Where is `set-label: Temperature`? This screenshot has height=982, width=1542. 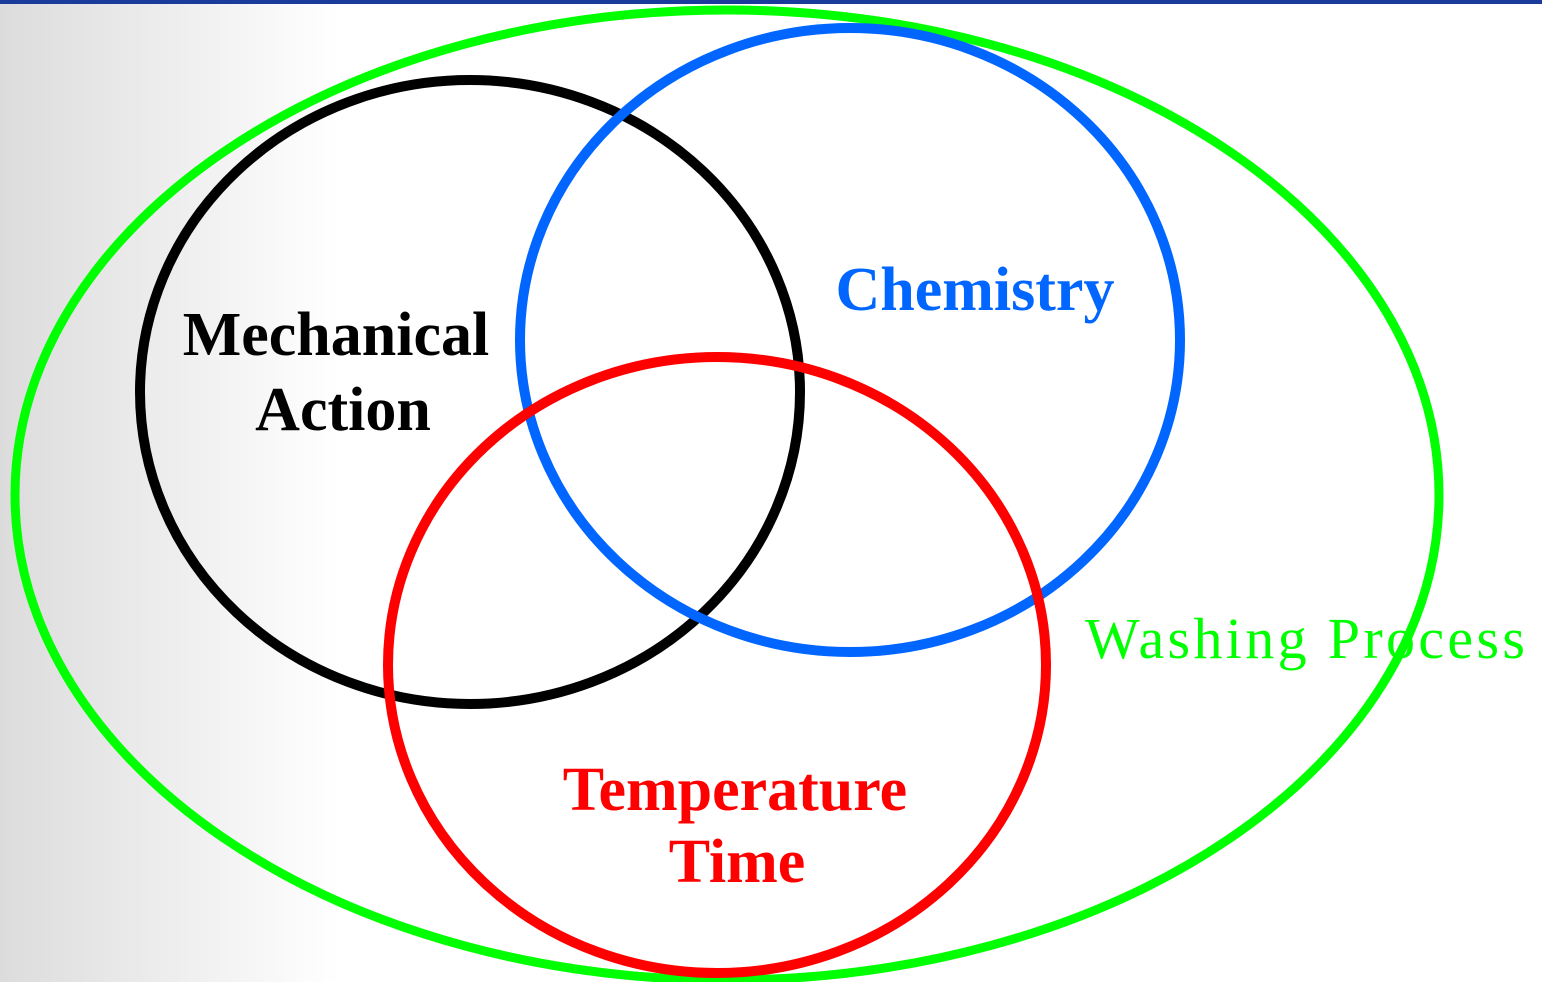
set-label: Temperature is located at coordinates (735, 790).